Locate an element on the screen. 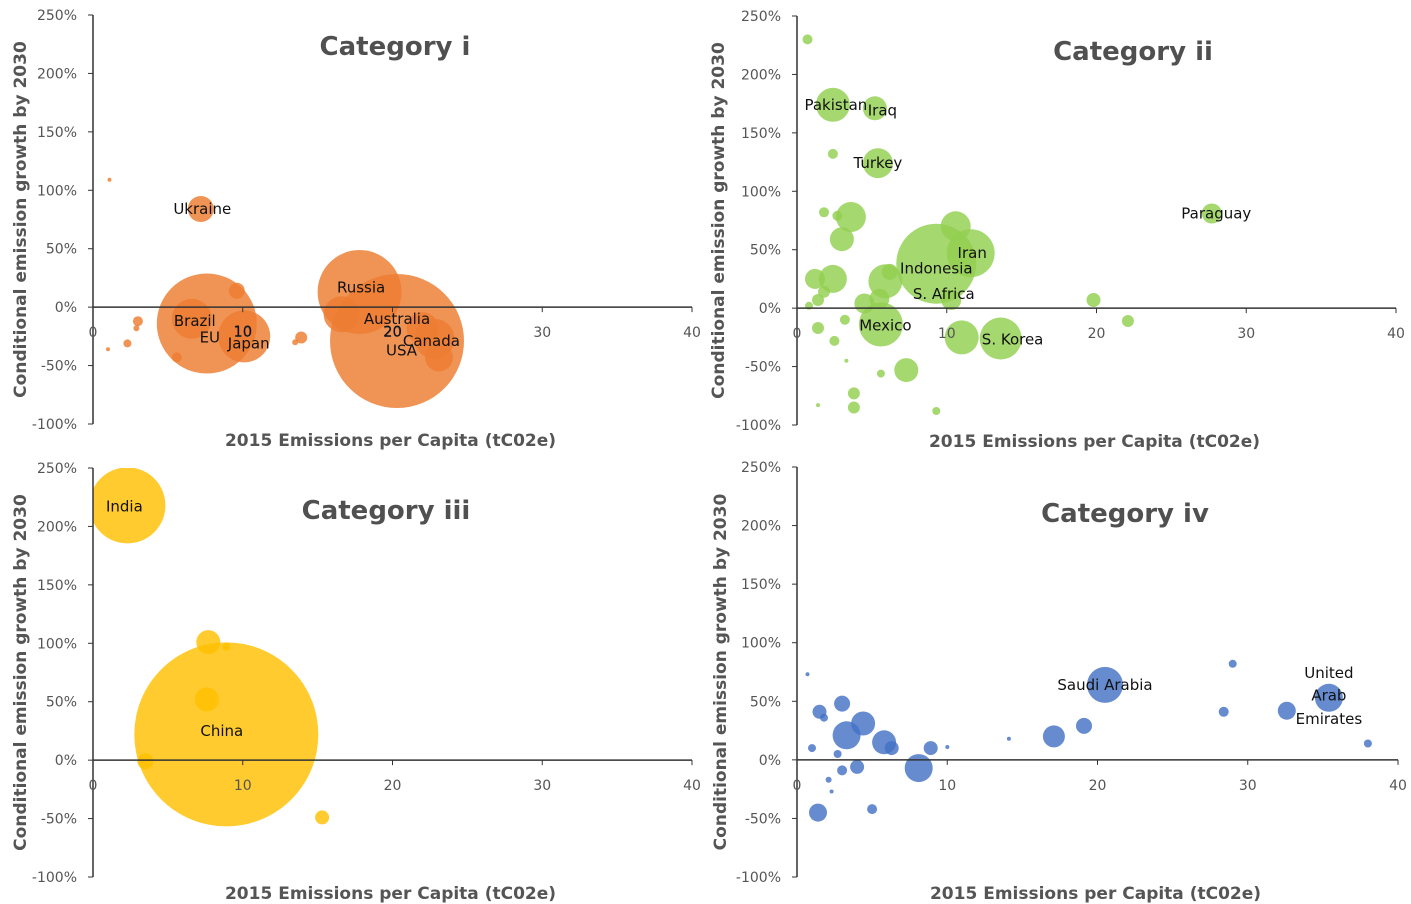  cat2-annotation-6: S. Africa is located at coordinates (944, 294).